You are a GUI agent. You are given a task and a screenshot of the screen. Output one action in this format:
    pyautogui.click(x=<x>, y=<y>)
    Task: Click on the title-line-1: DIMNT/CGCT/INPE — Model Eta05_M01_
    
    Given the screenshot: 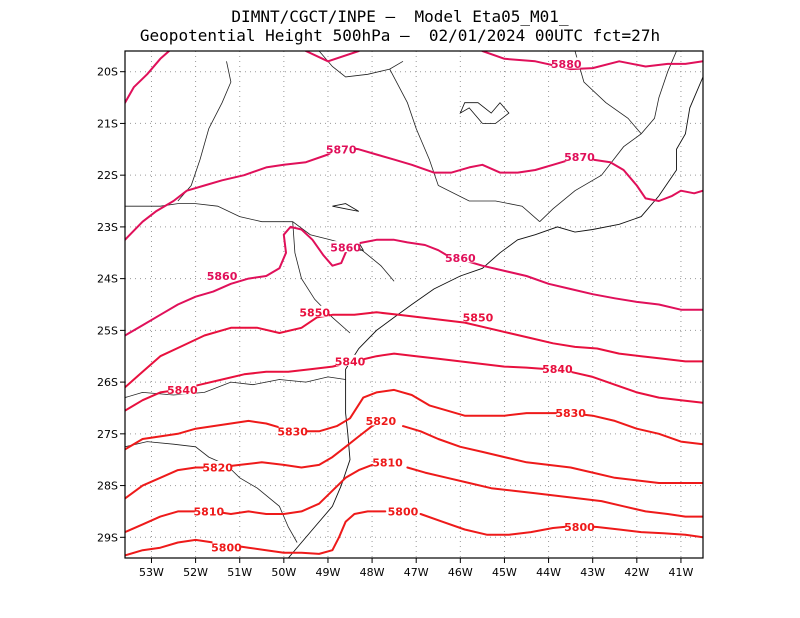 What is the action you would take?
    pyautogui.click(x=400, y=16)
    